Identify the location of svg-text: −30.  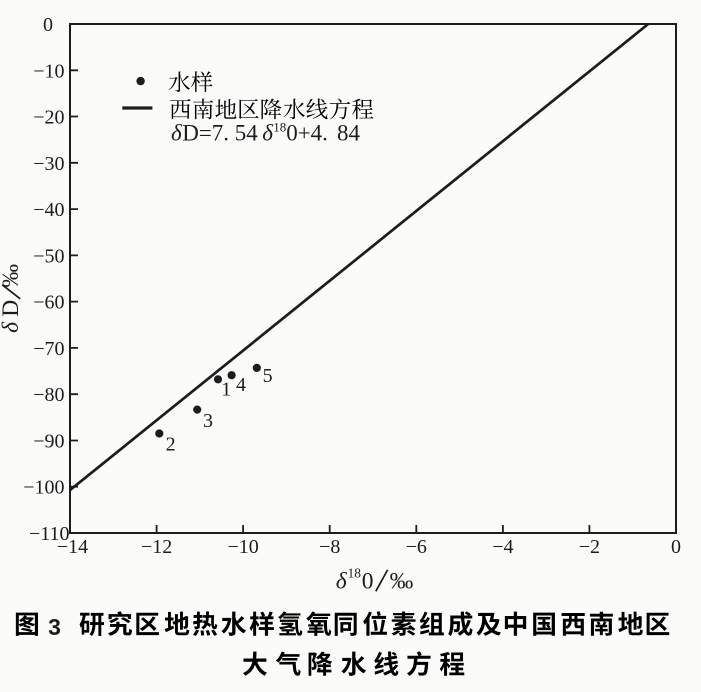
(48, 164).